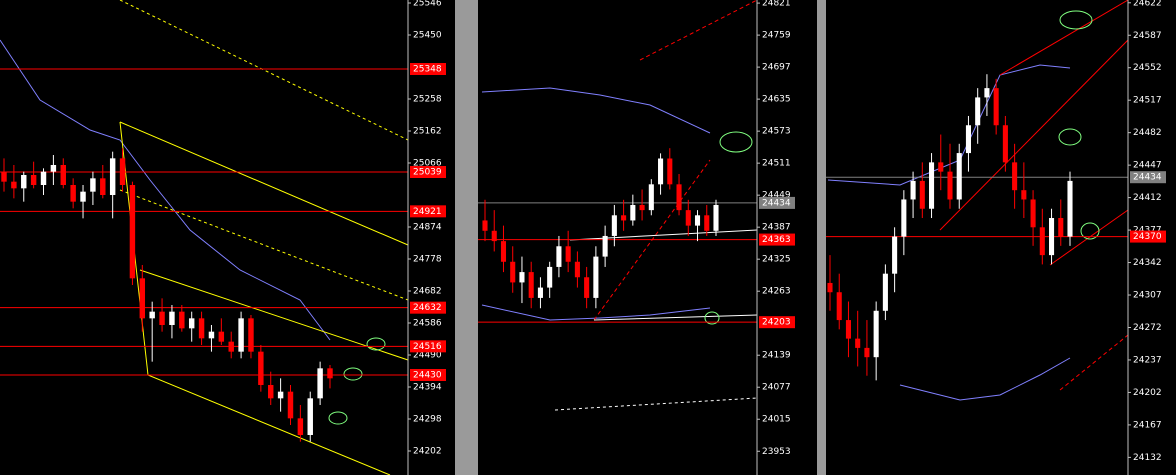 The width and height of the screenshot is (1176, 475). I want to click on y-tick-label: 24517, so click(1147, 101).